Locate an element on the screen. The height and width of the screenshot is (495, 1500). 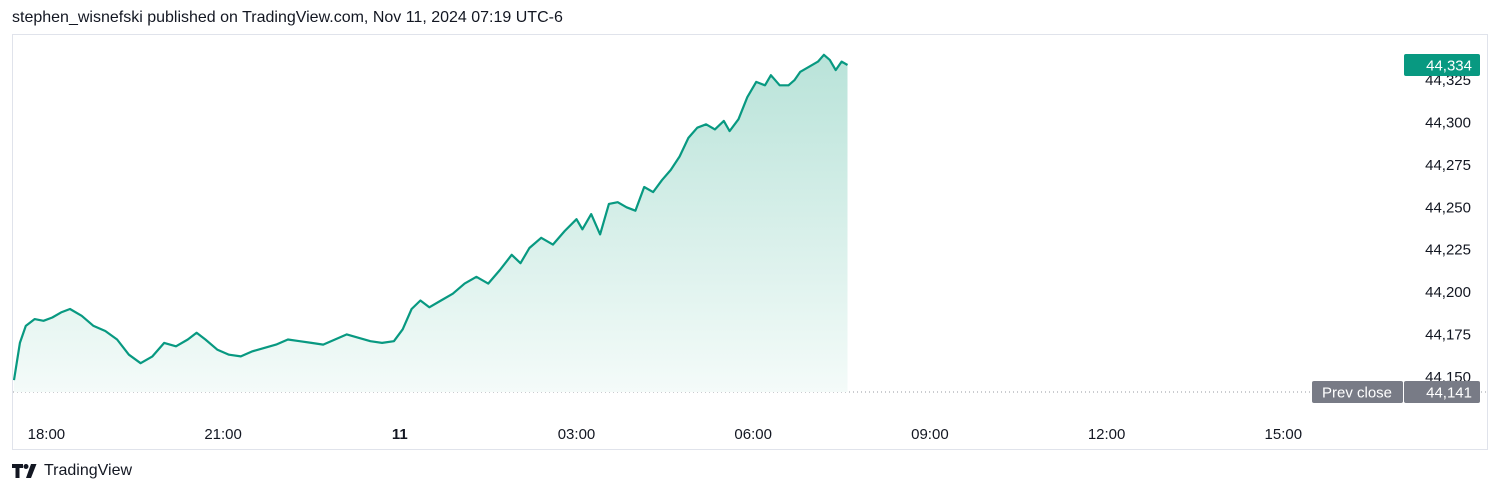
y-tick-label: 44,275 is located at coordinates (1448, 165).